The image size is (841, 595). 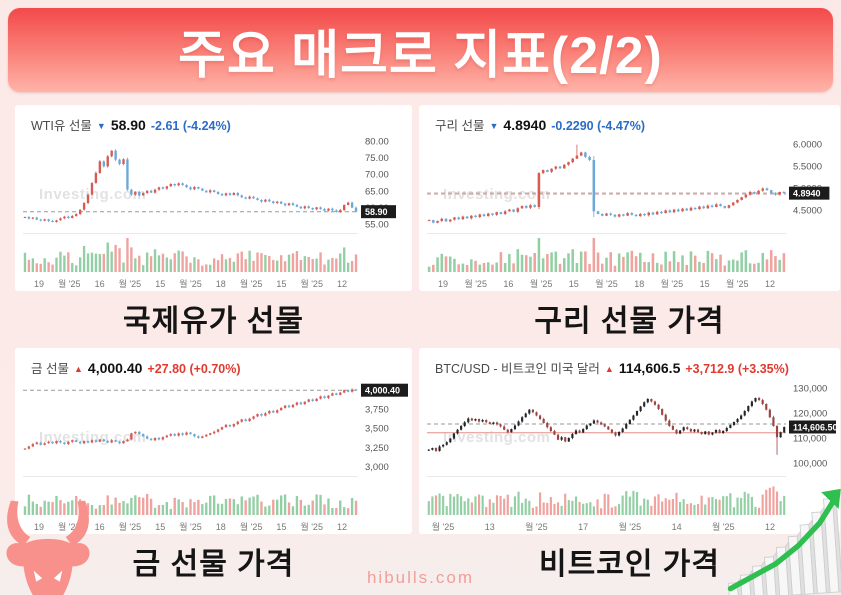 What do you see at coordinates (677, 527) in the screenshot?
I see `svg-text: 14` at bounding box center [677, 527].